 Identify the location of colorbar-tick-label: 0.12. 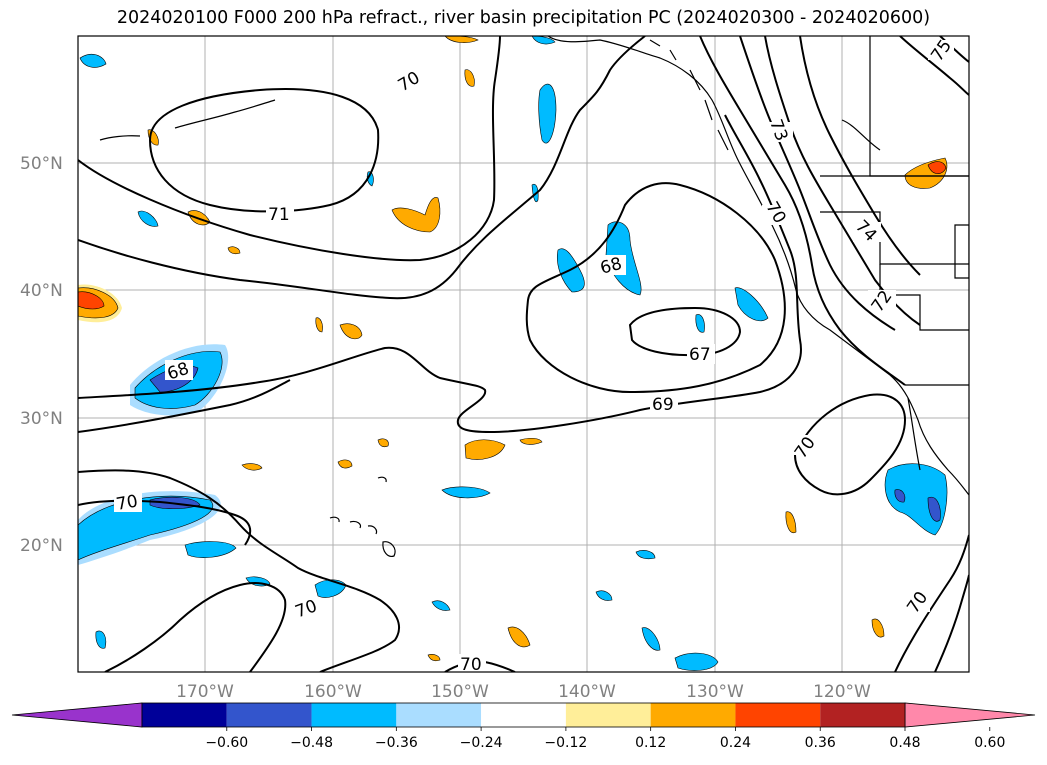
(650, 743).